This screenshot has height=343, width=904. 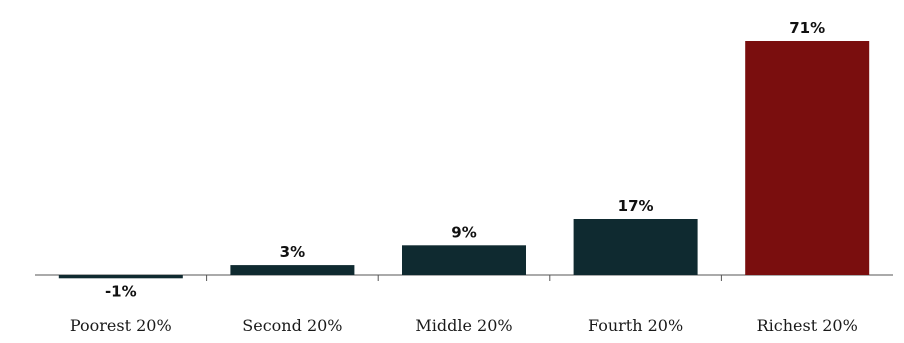 I want to click on value-label: -1%, so click(x=121, y=291).